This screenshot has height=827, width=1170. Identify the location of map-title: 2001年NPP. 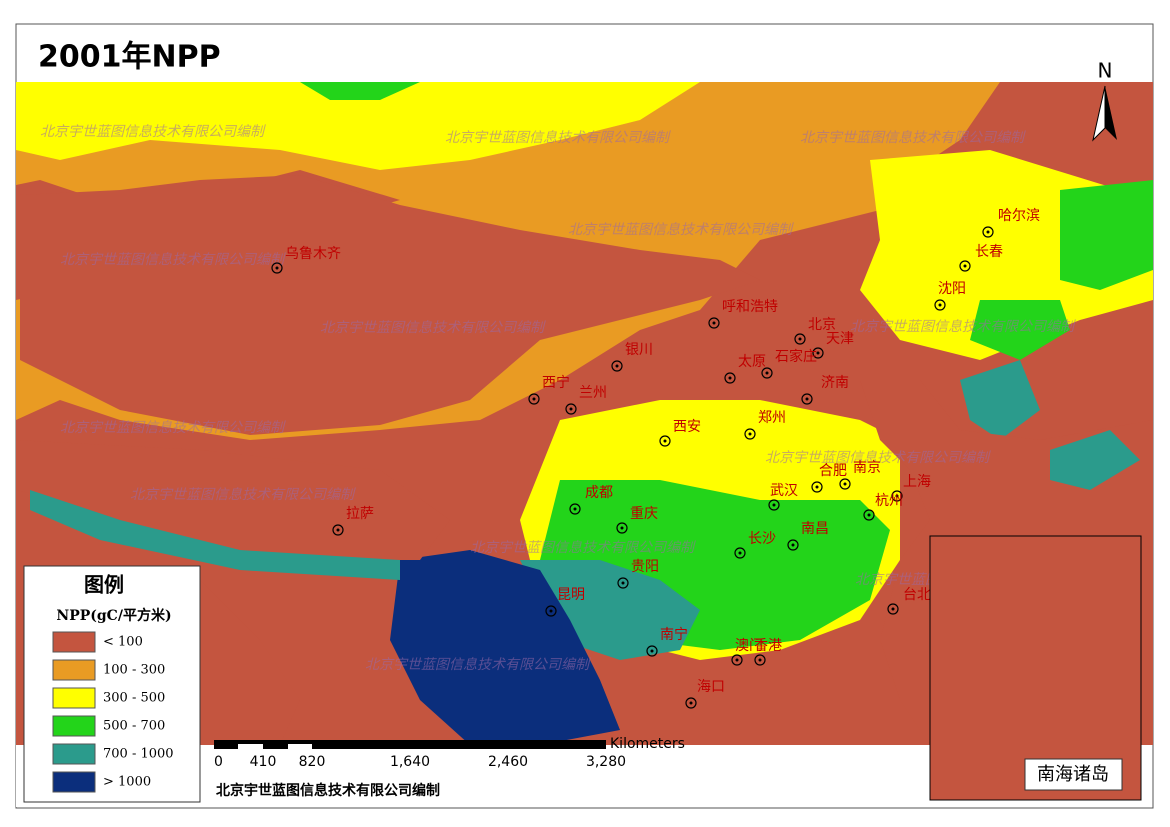
(129, 57).